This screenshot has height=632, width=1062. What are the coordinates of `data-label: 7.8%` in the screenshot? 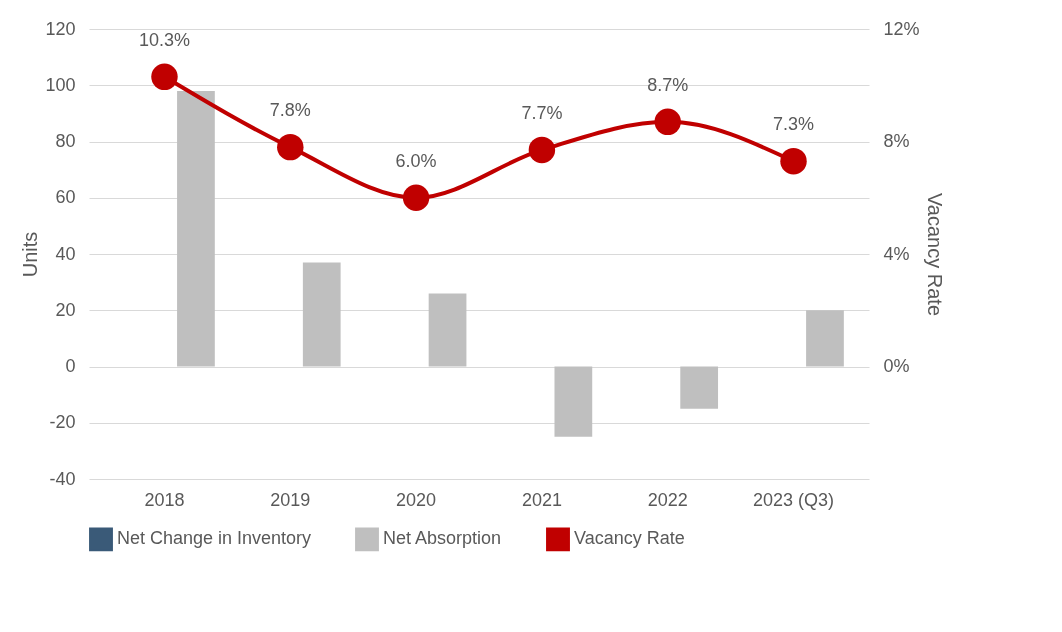 It's located at (290, 110).